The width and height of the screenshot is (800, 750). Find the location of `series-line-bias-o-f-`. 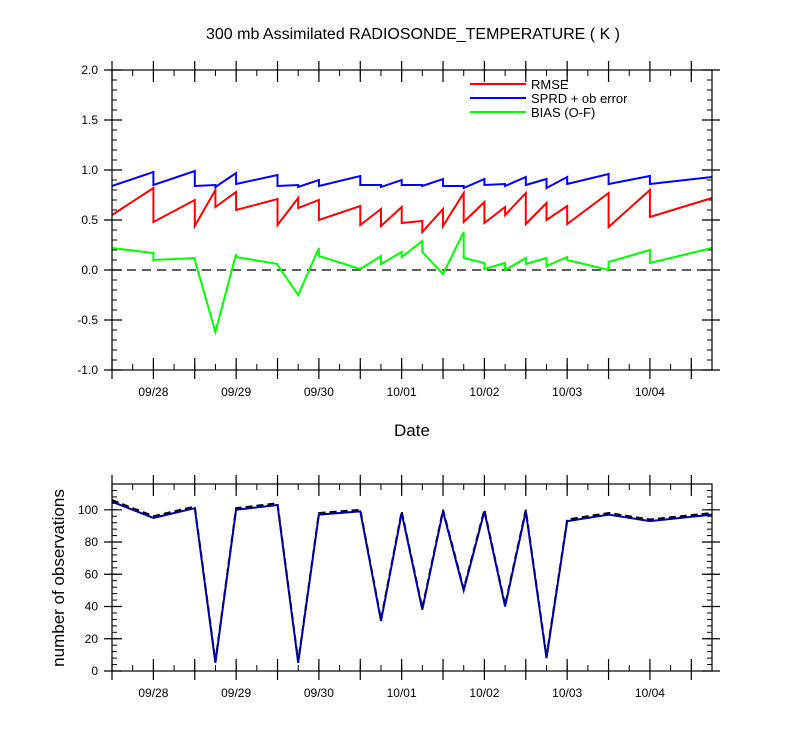

series-line-bias-o-f- is located at coordinates (412, 283).